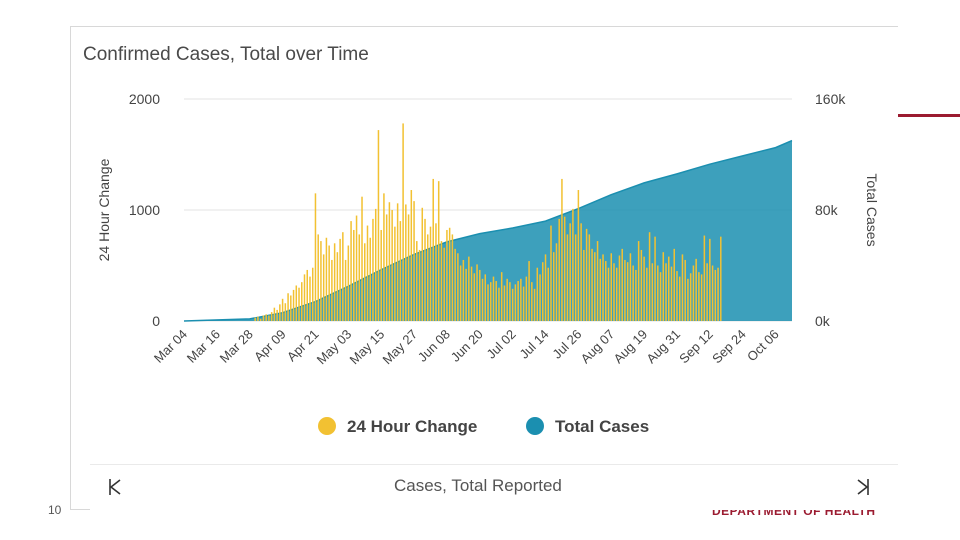 Image resolution: width=960 pixels, height=540 pixels. I want to click on x-tick-label: Aug 07, so click(598, 347).